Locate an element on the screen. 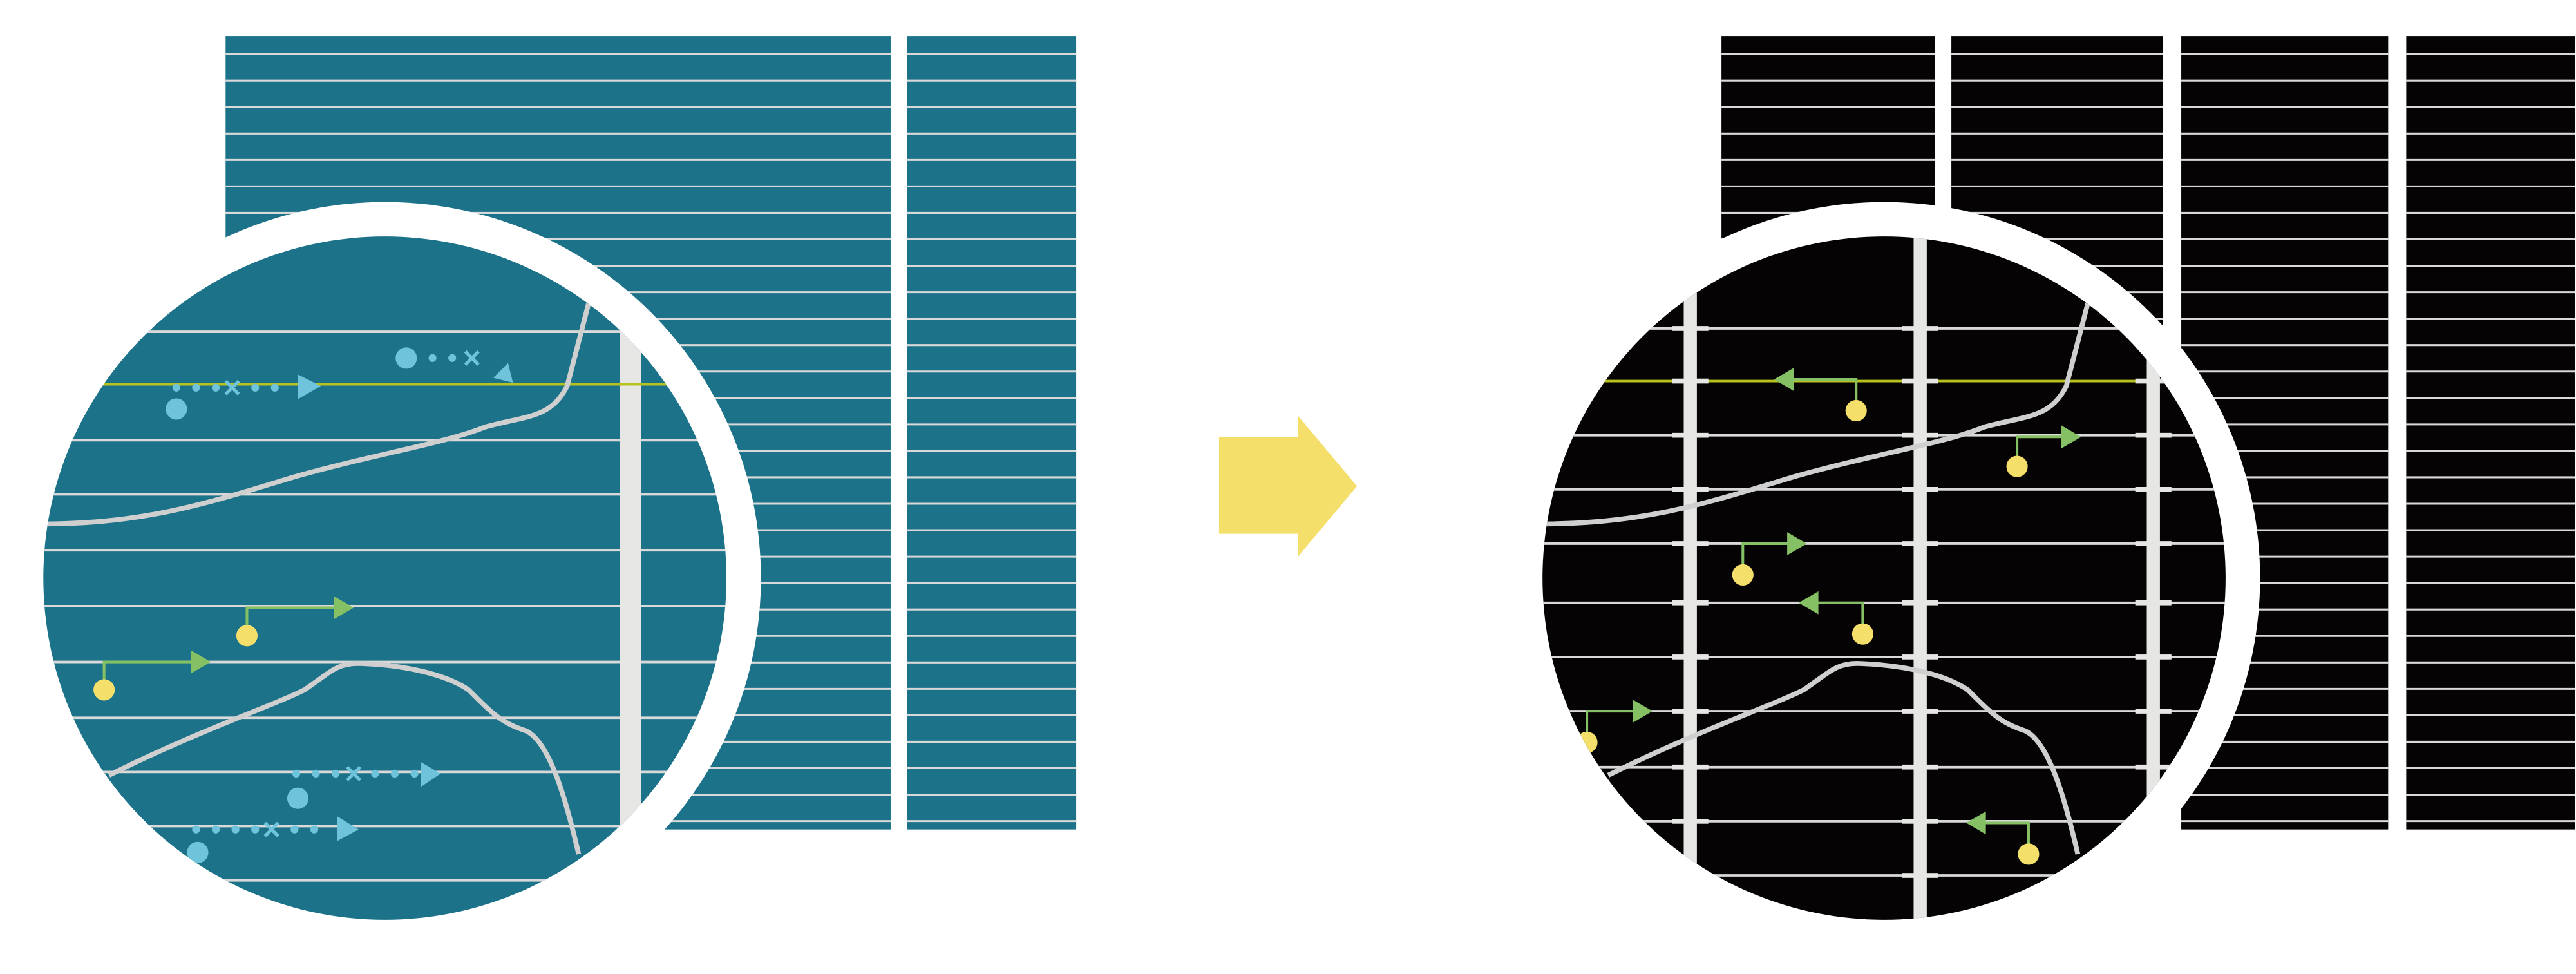 The height and width of the screenshot is (974, 2576). right-arrow-icon is located at coordinates (1288, 486).